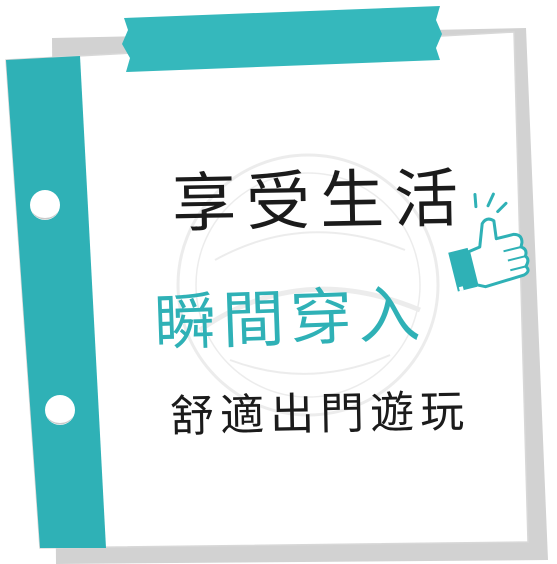  What do you see at coordinates (60, 410) in the screenshot?
I see `binder-hole-bottom` at bounding box center [60, 410].